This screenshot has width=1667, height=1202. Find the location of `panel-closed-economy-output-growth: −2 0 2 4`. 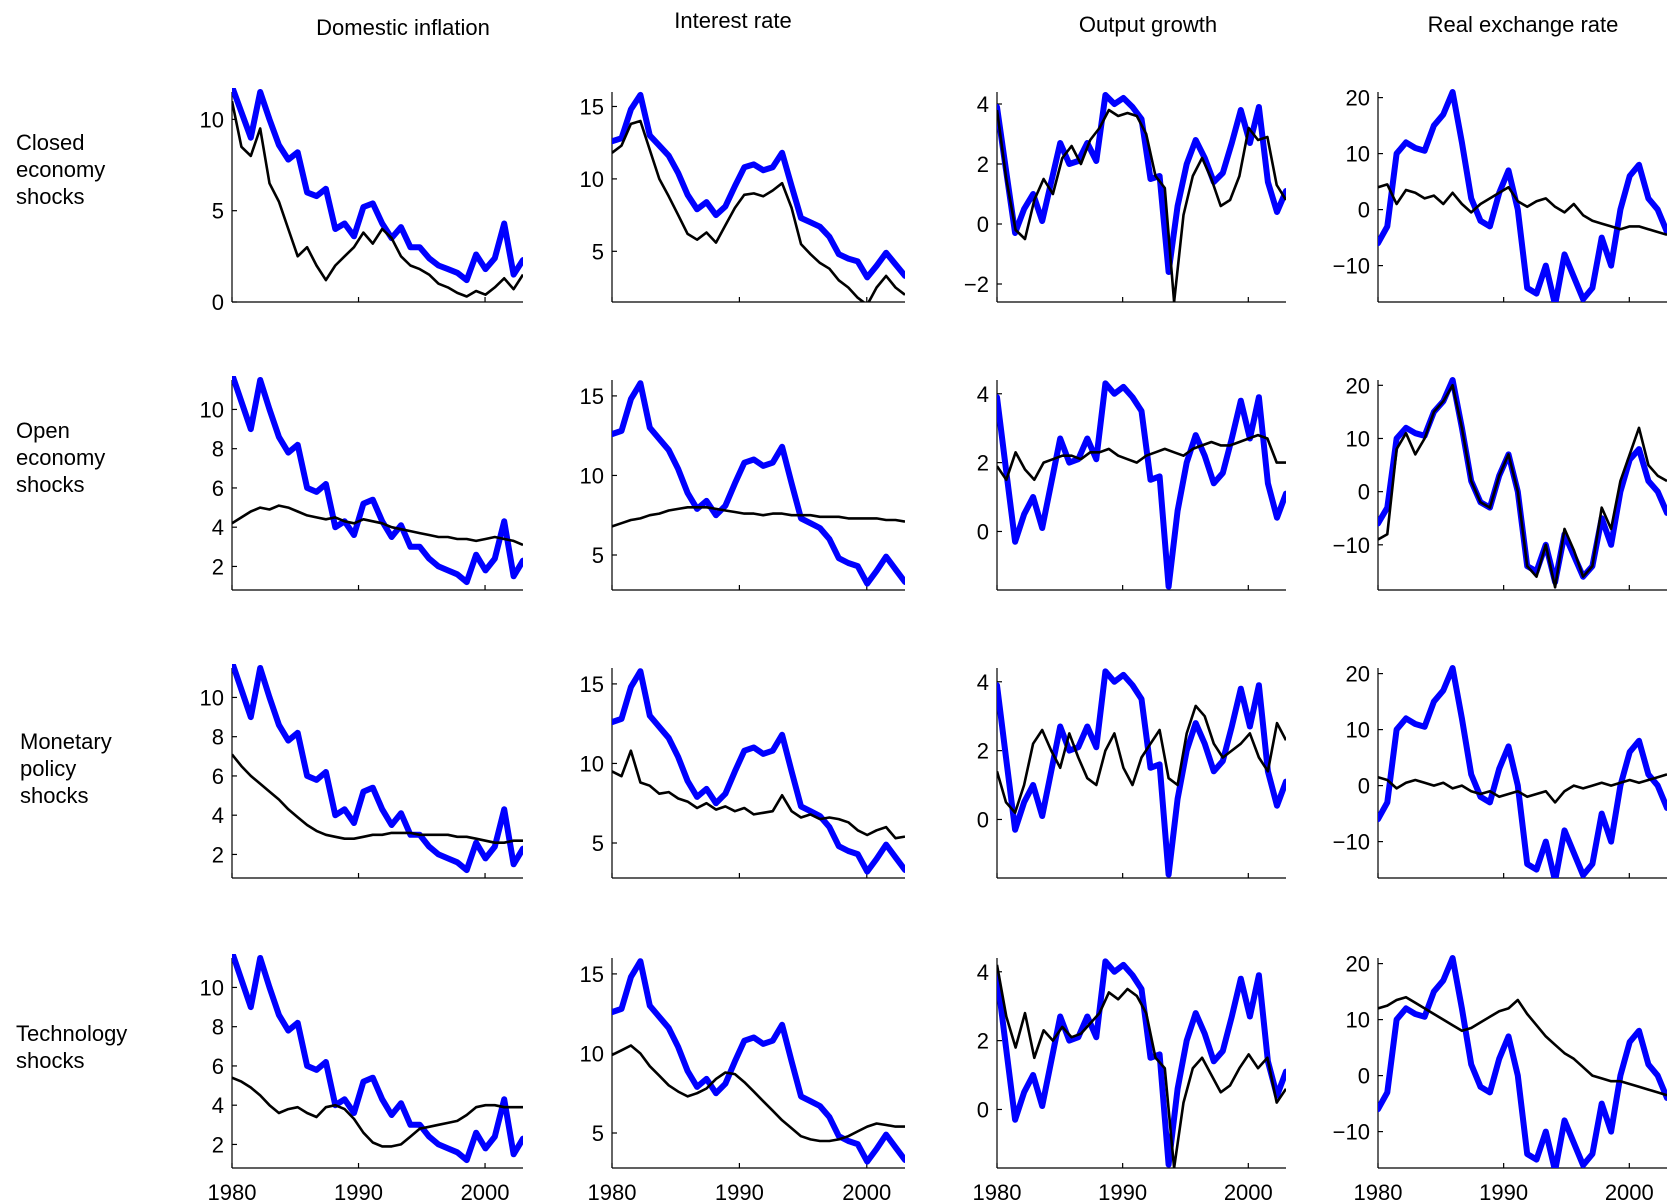

panel-closed-economy-output-growth: −2 0 2 4 is located at coordinates (1125, 197).